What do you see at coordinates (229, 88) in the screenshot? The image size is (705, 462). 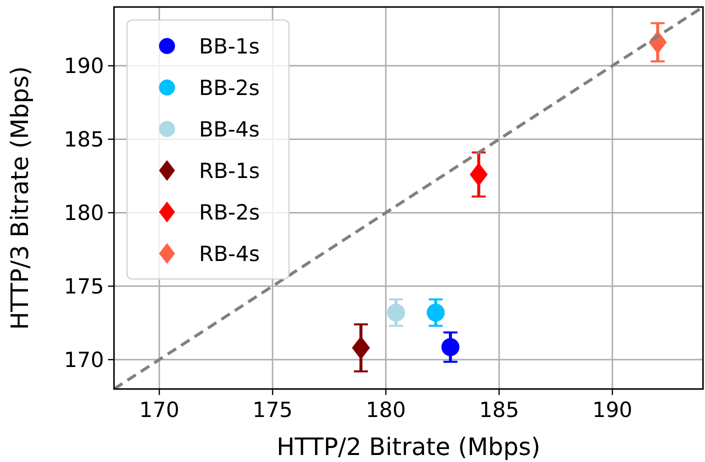 I see `legend-label: BB-2s` at bounding box center [229, 88].